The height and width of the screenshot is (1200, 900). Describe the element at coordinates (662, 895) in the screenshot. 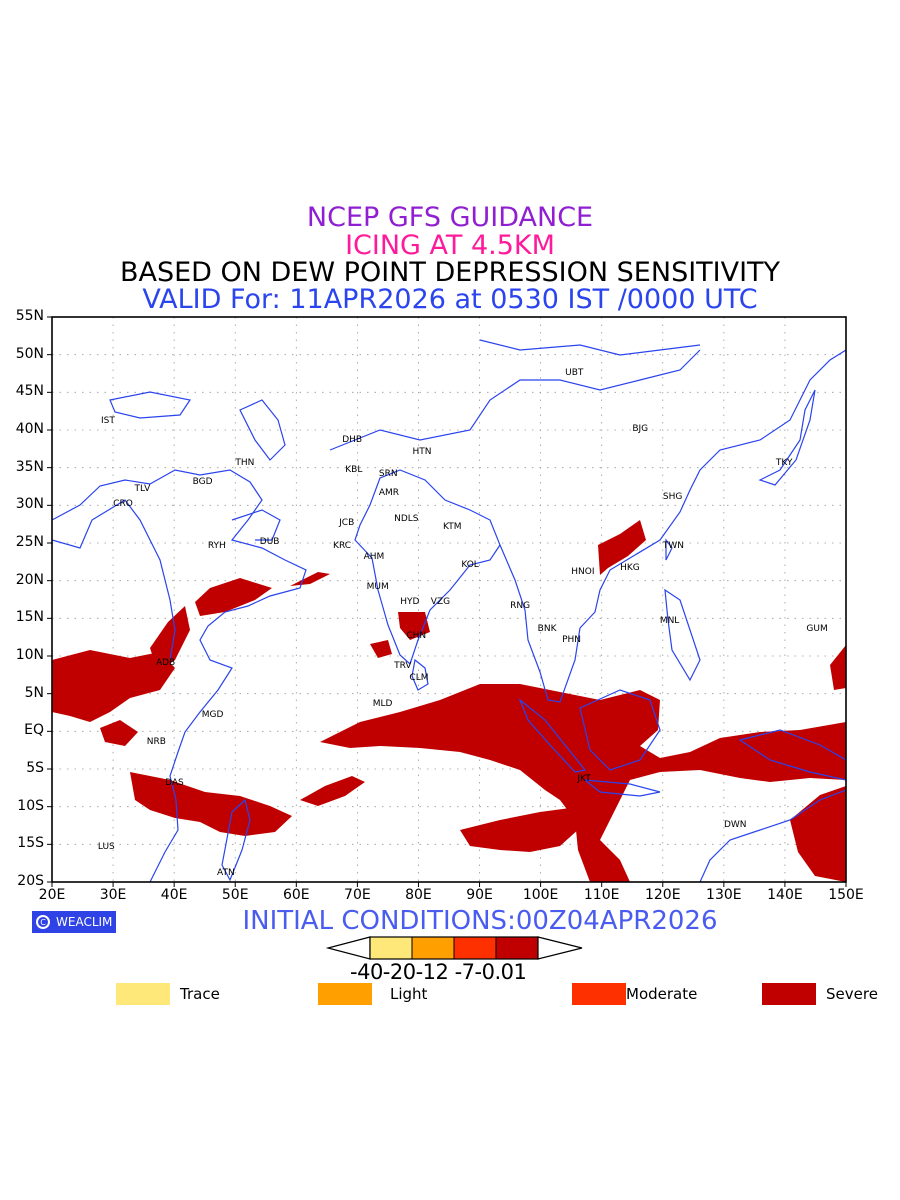

I see `lon-label: 120E` at that location.